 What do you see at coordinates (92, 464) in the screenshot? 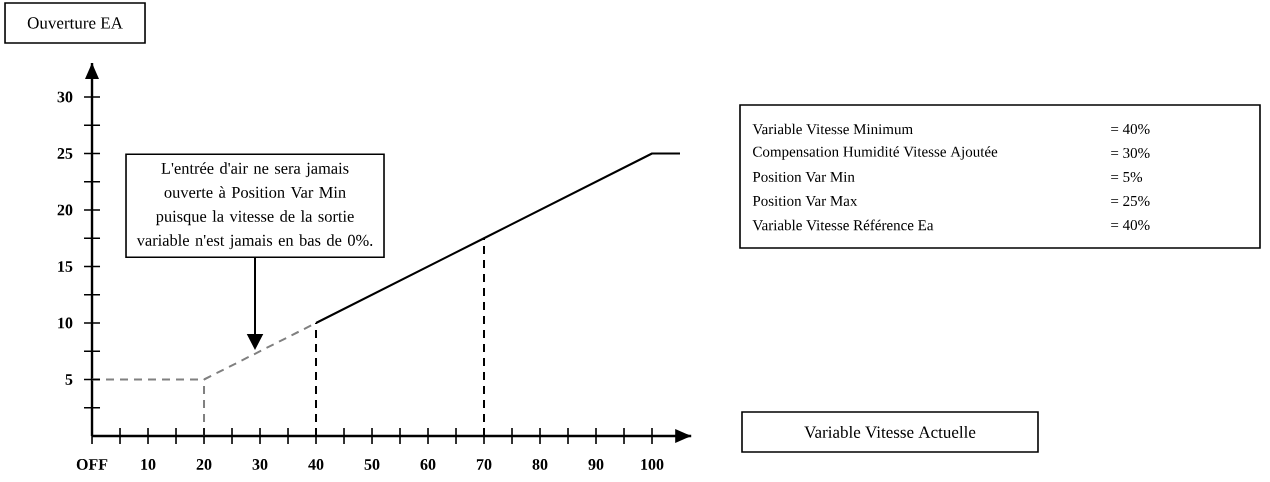
I see `x-tick-label: OFF` at bounding box center [92, 464].